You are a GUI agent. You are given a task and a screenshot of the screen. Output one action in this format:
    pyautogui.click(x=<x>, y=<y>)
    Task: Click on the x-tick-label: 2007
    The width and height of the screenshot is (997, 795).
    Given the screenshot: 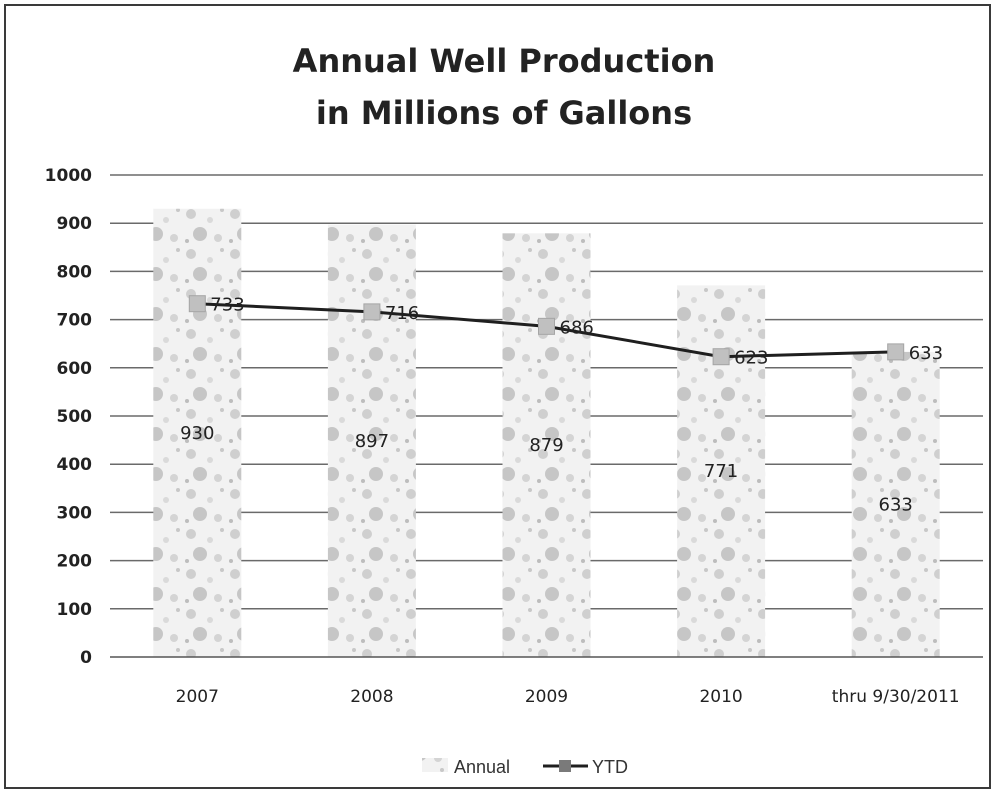 What is the action you would take?
    pyautogui.click(x=197, y=697)
    